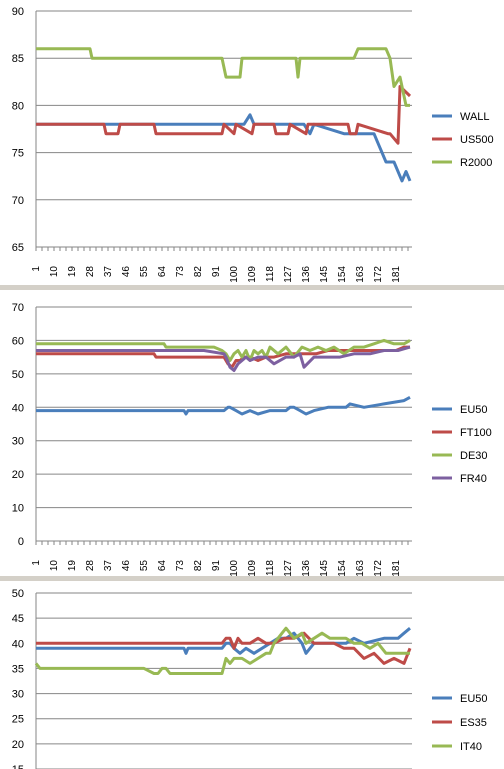  What do you see at coordinates (18, 720) in the screenshot?
I see `y-tick-label: 25` at bounding box center [18, 720].